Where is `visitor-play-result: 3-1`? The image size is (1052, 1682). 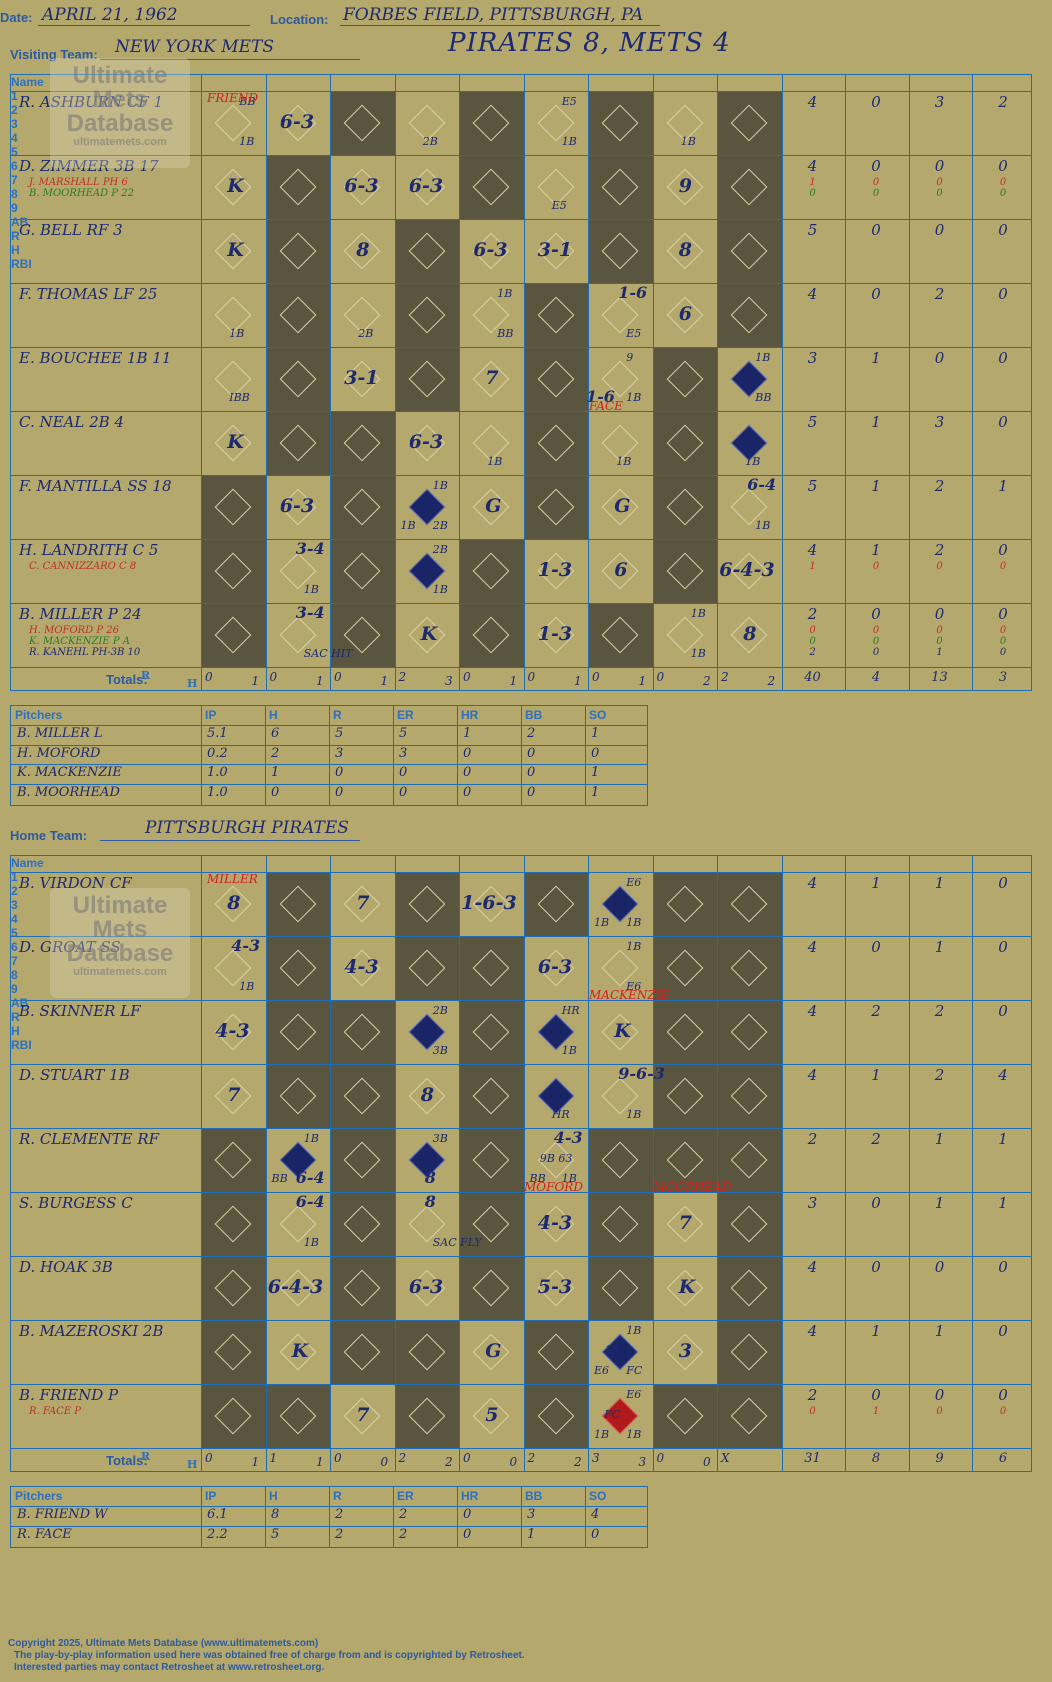
visitor-play-result: 3-1 is located at coordinates (555, 250).